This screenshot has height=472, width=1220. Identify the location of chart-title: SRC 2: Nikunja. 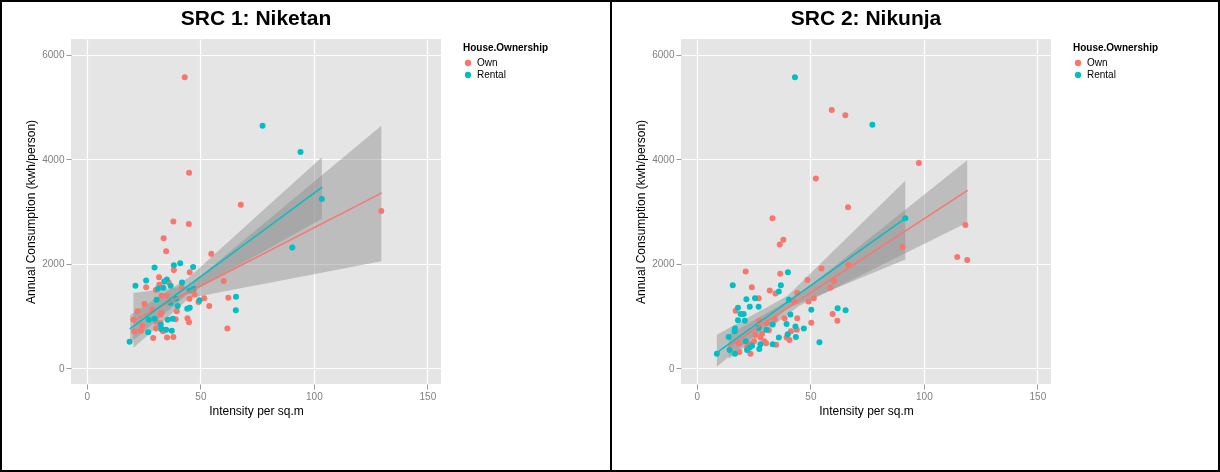
(866, 17).